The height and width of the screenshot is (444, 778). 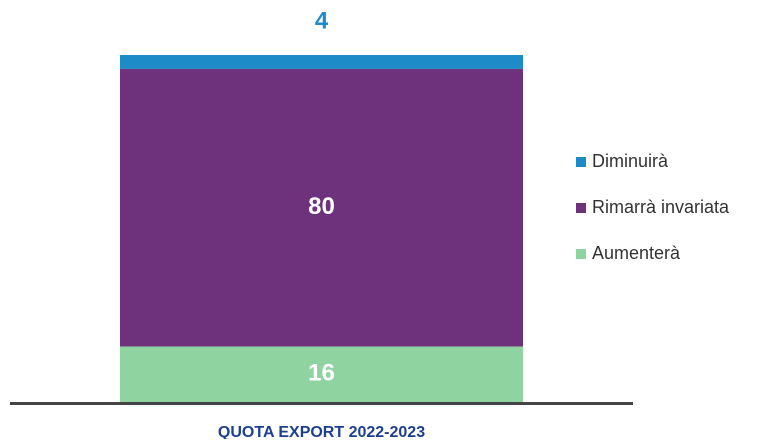 I want to click on legend-label: Aumenterà, so click(x=636, y=253).